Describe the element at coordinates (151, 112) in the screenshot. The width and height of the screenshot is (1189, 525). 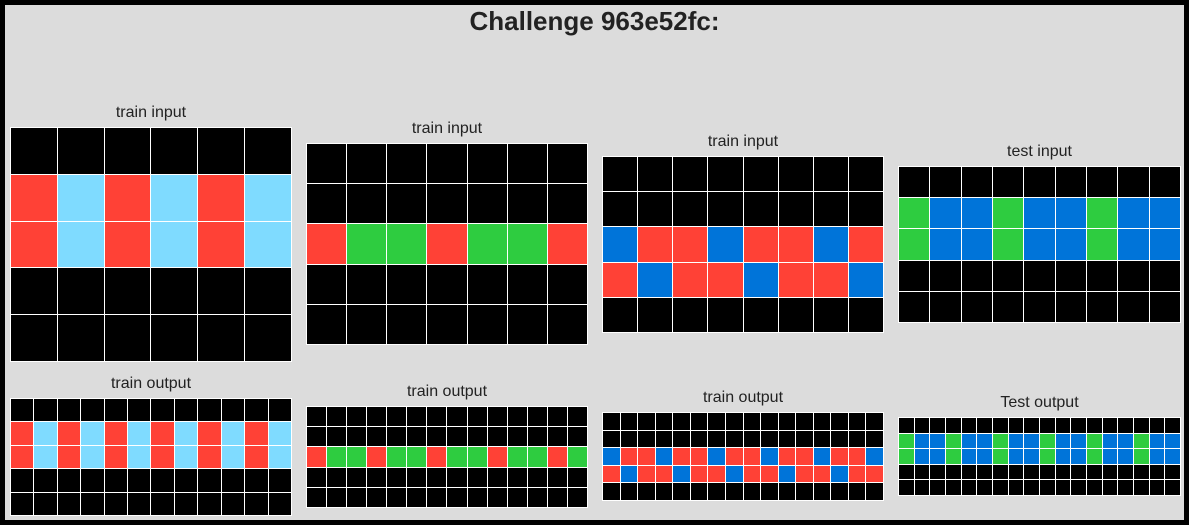
I see `panel-label-train-input-1: train input` at that location.